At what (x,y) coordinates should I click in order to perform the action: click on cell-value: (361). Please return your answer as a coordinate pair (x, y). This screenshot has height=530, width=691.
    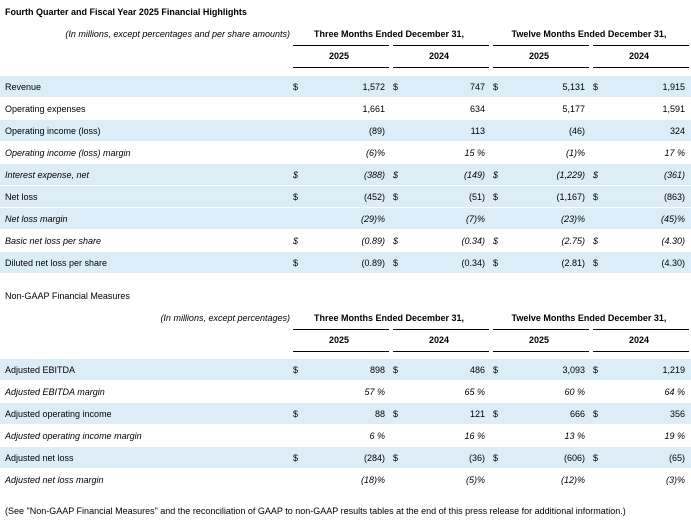
    Looking at the image, I should click on (674, 175).